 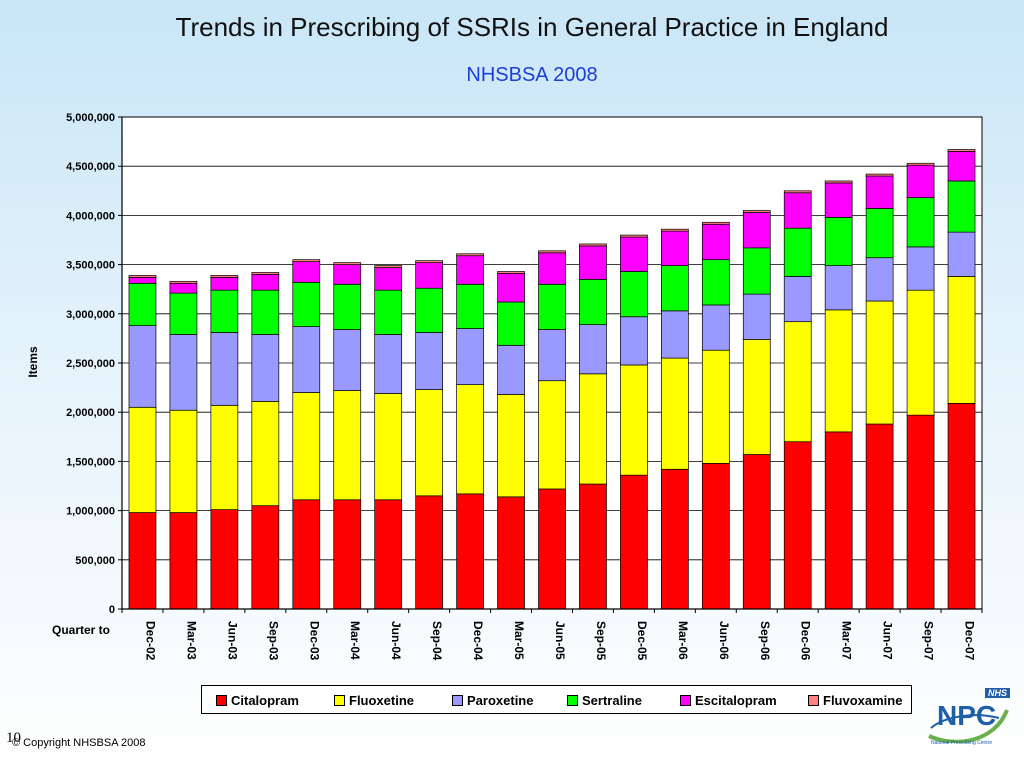 I want to click on x-tick-label: Mar-06, so click(x=683, y=640).